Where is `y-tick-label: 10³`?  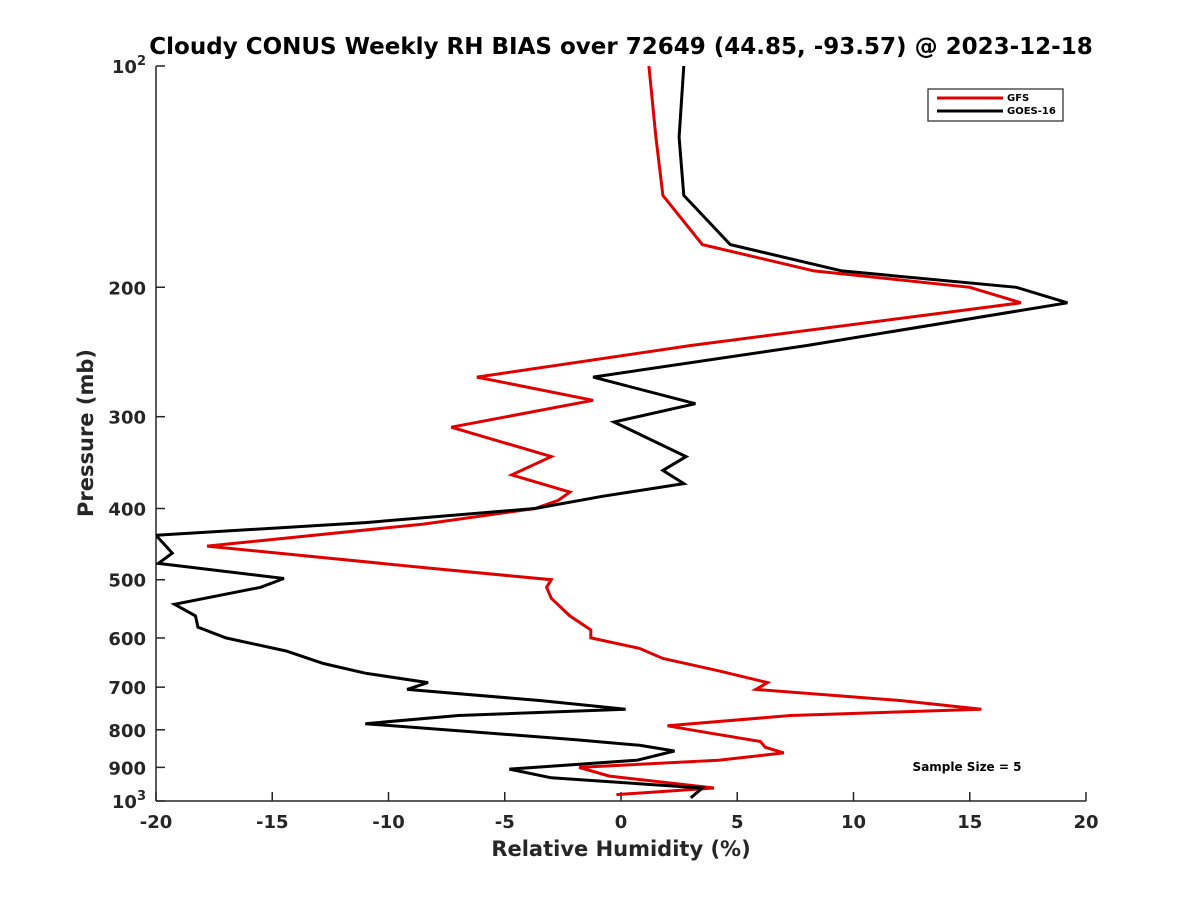
y-tick-label: 10³ is located at coordinates (129, 801).